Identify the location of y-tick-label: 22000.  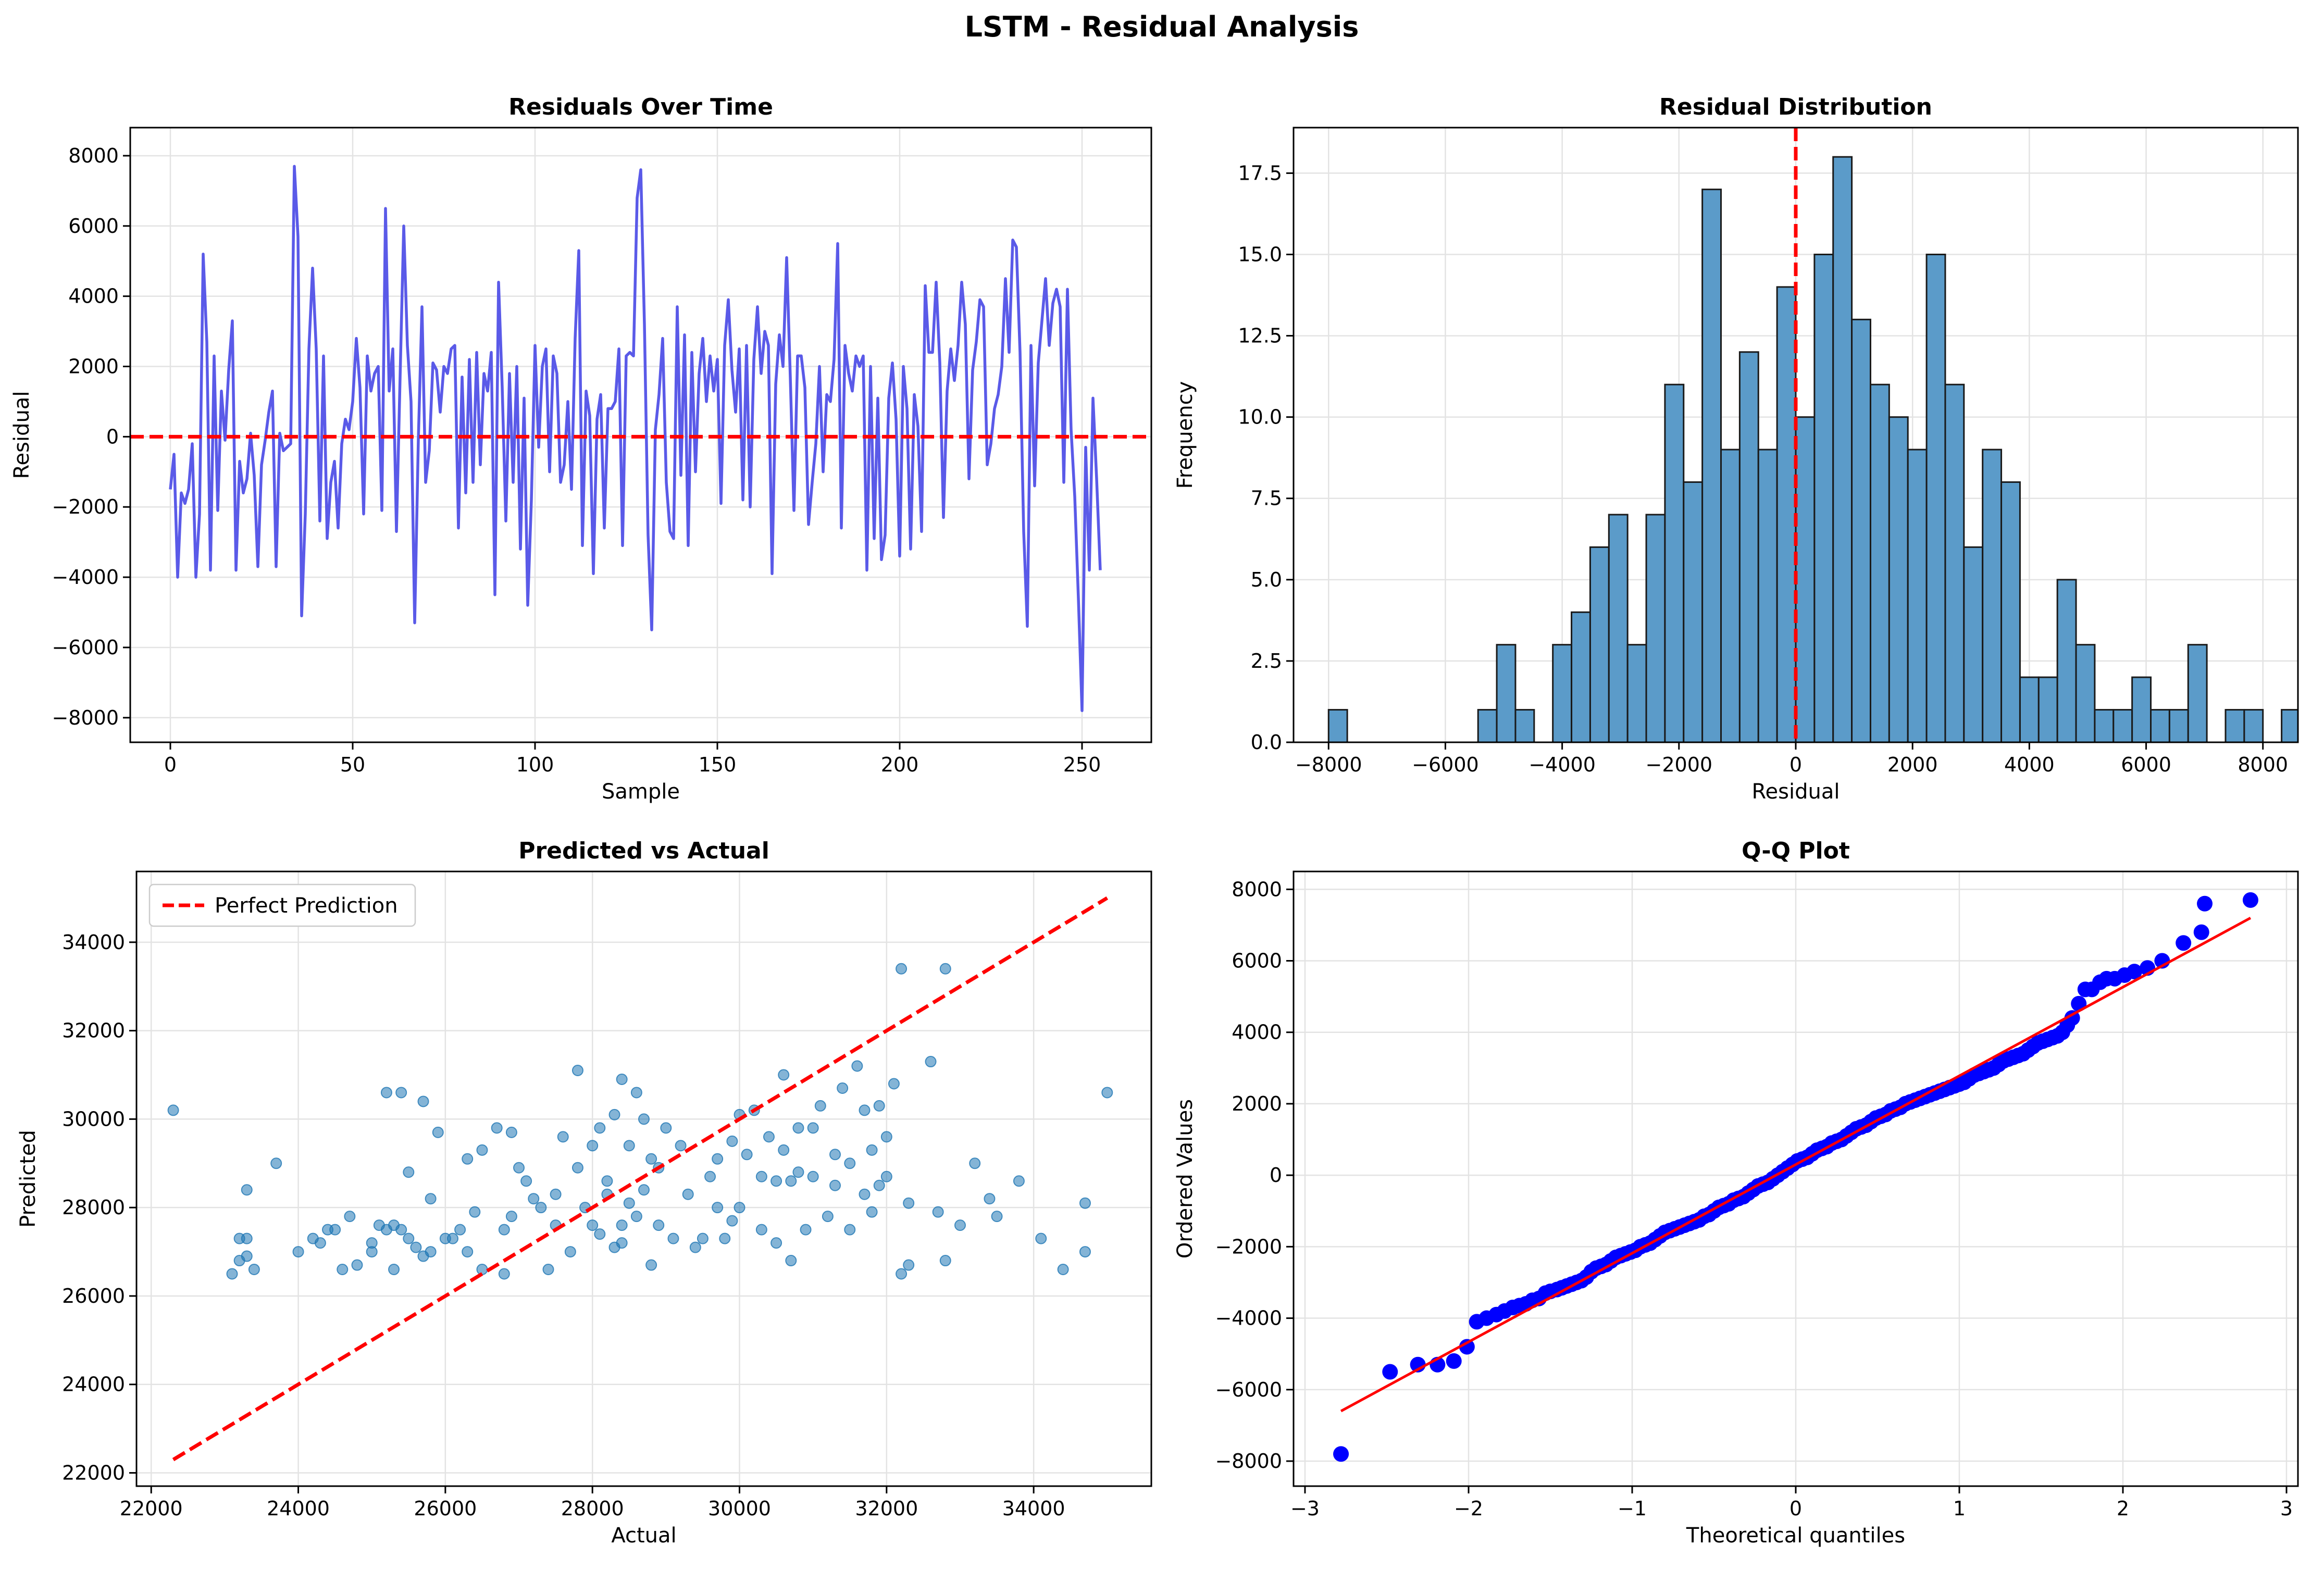
(94, 1473).